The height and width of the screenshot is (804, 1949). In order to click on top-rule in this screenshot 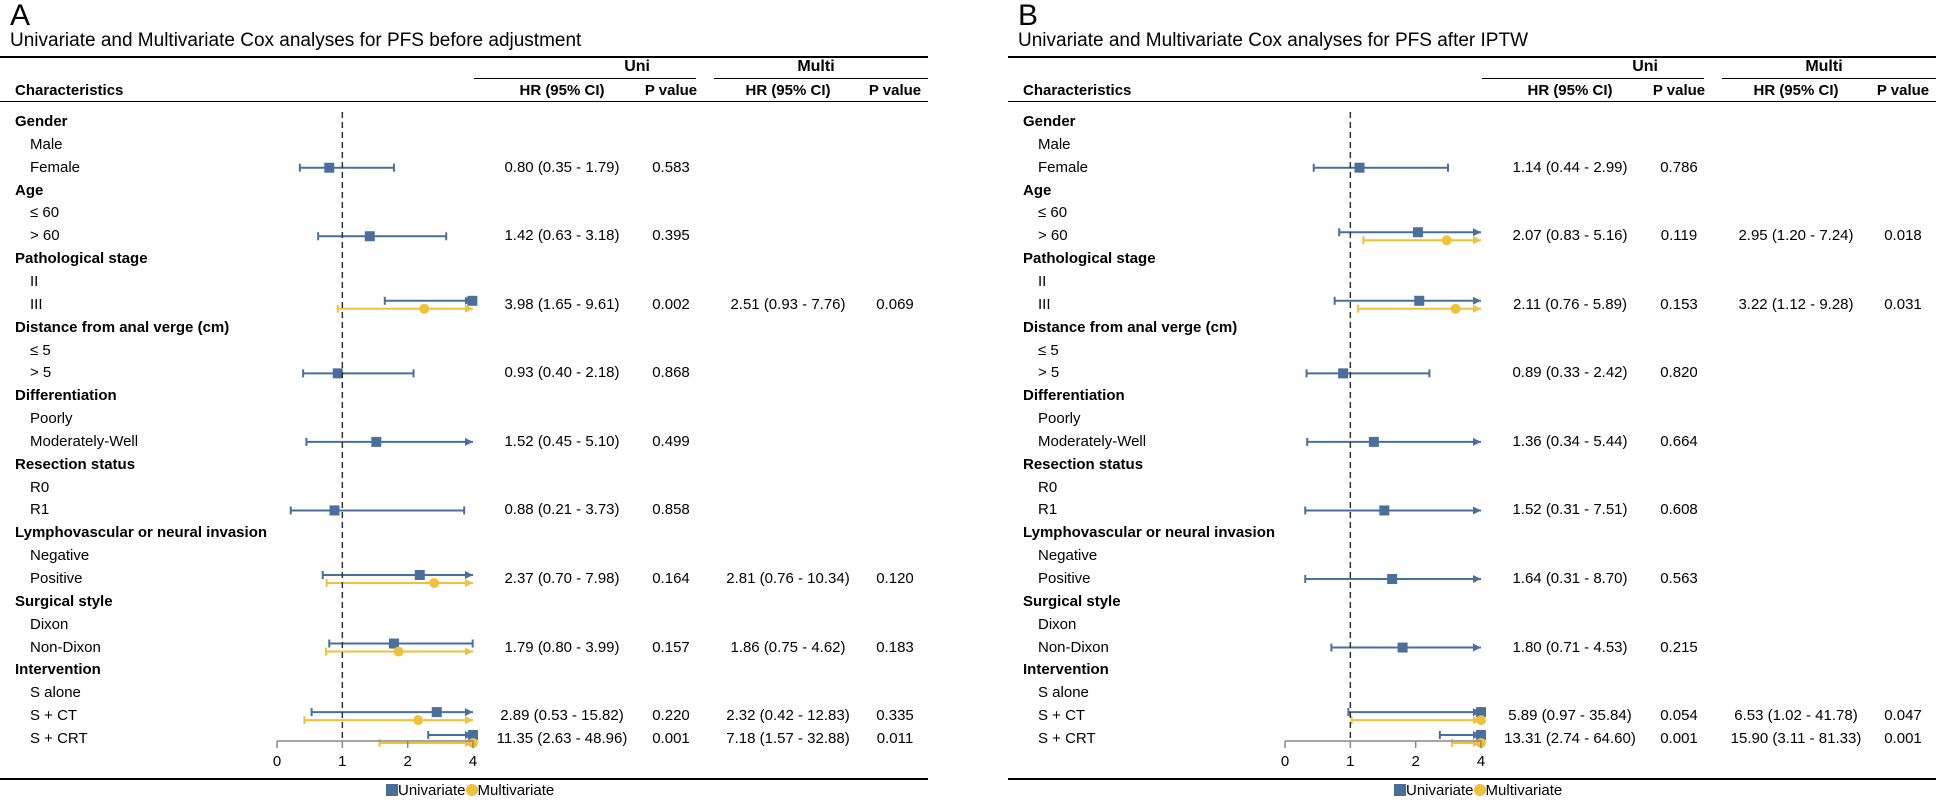, I will do `click(464, 57)`.